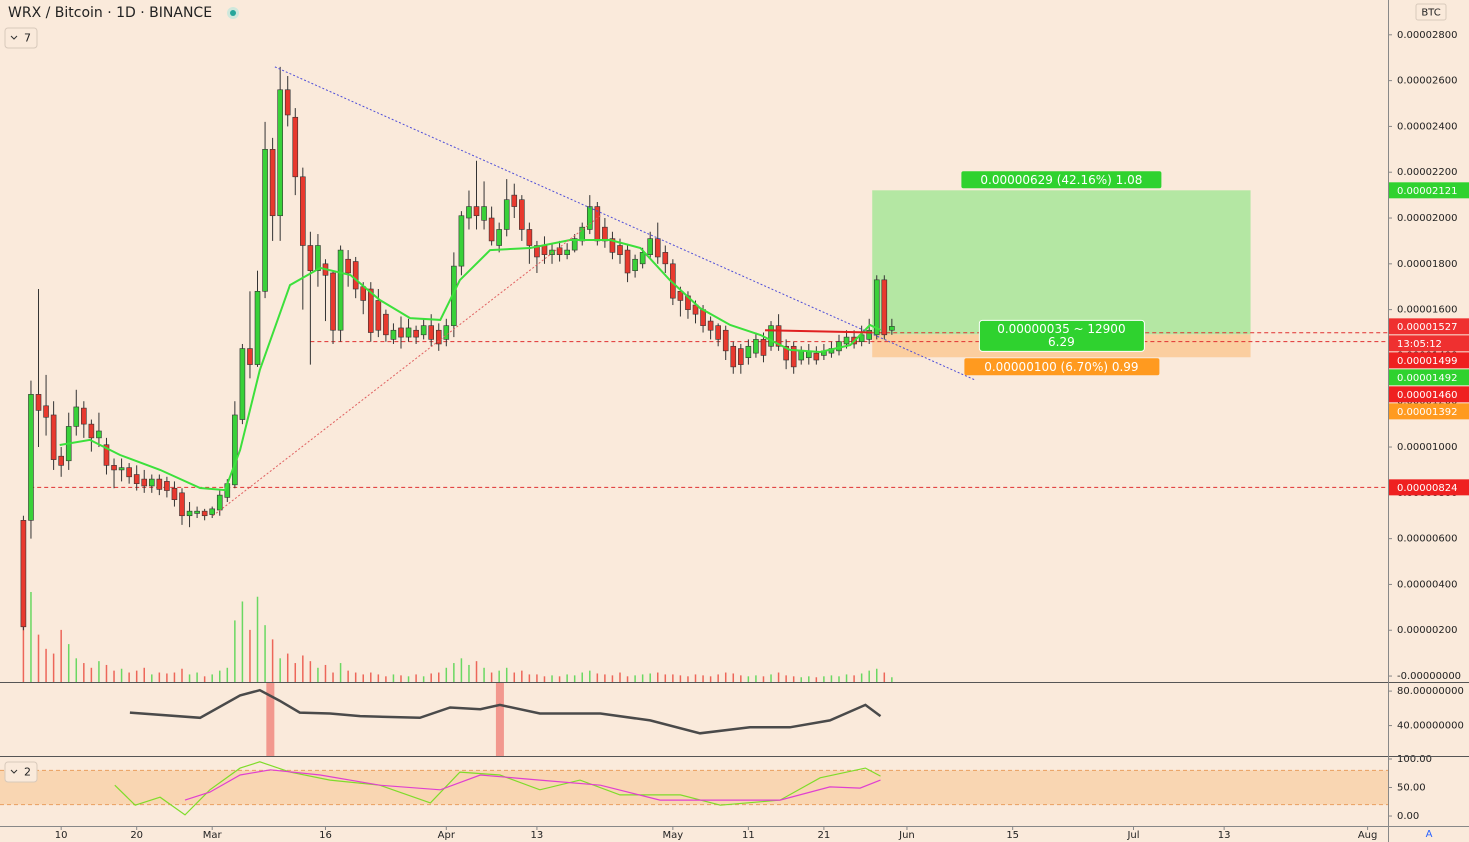 This screenshot has height=842, width=1469. I want to click on y-tick-label: 0.00, so click(1408, 816).